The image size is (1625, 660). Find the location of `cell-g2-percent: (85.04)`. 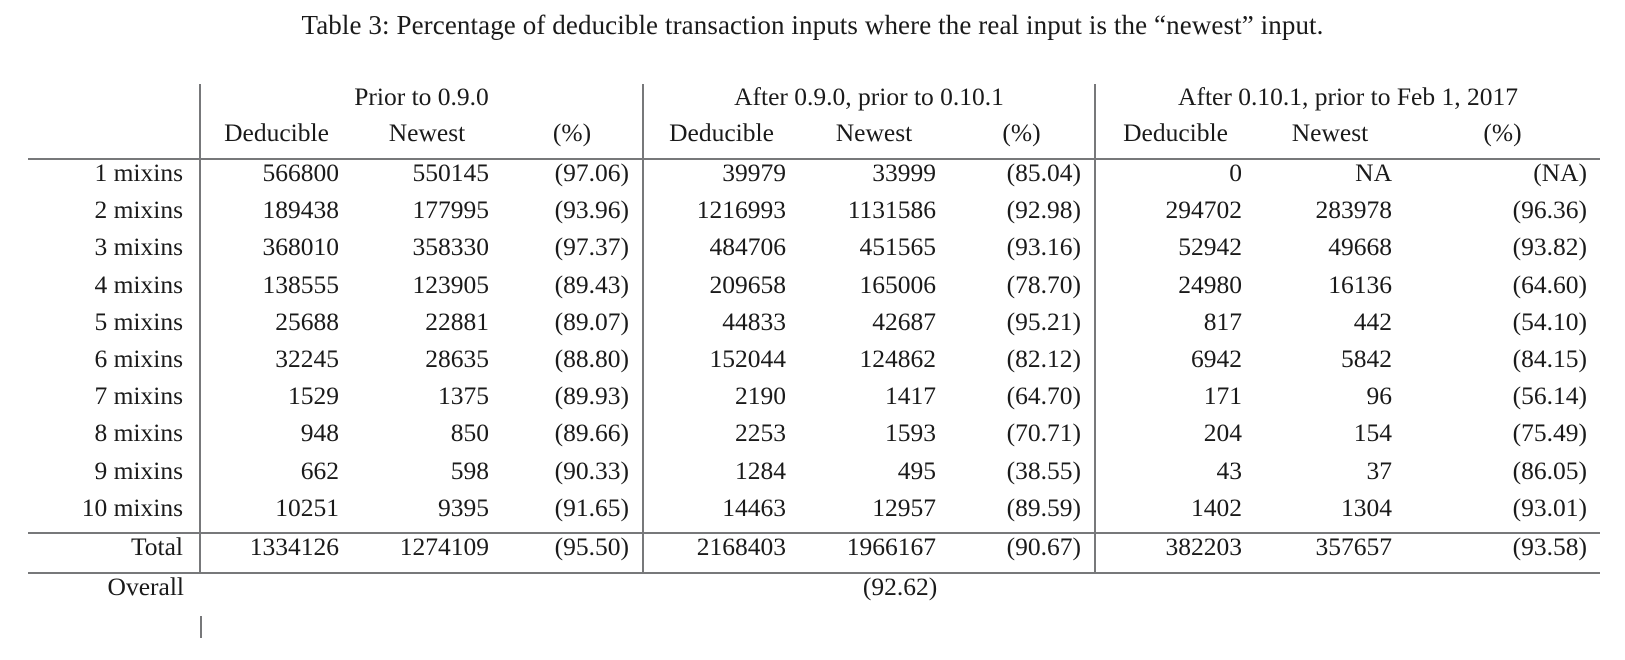

cell-g2-percent: (85.04) is located at coordinates (1022, 177).